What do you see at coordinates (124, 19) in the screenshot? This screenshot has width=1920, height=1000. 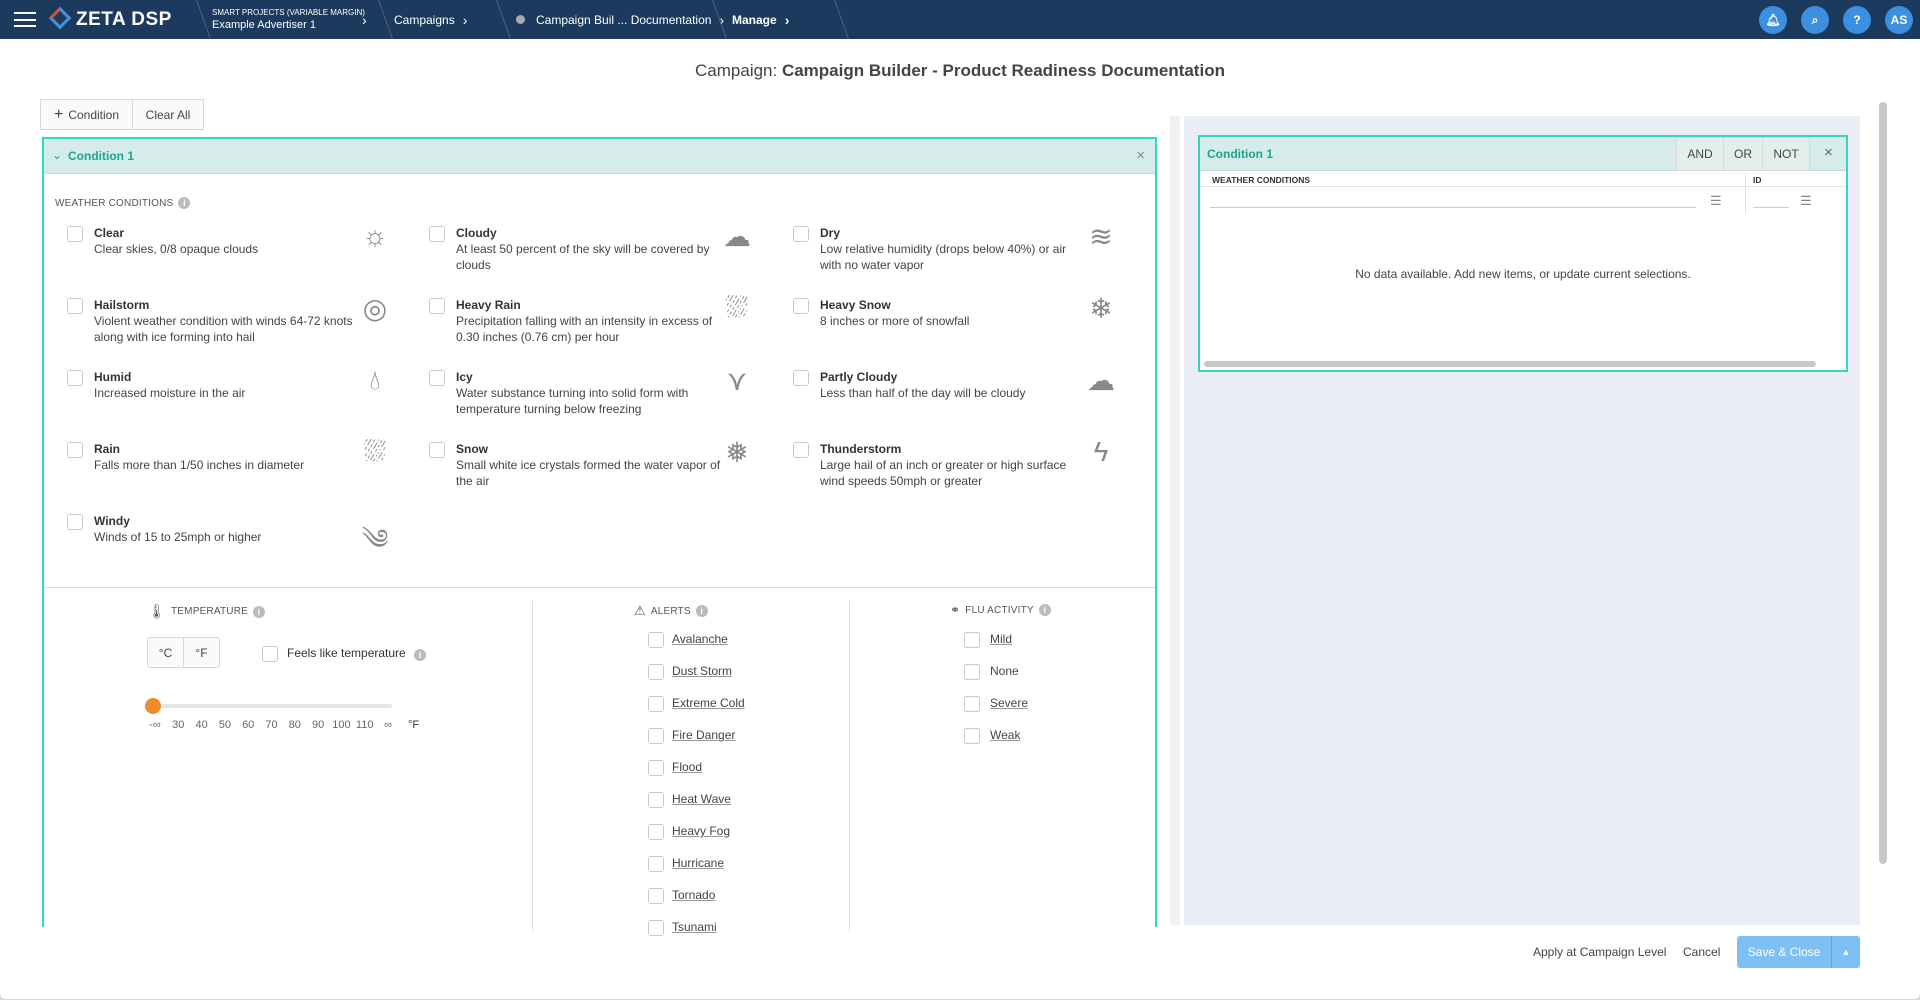 I see `app-name: ZETA DSP` at bounding box center [124, 19].